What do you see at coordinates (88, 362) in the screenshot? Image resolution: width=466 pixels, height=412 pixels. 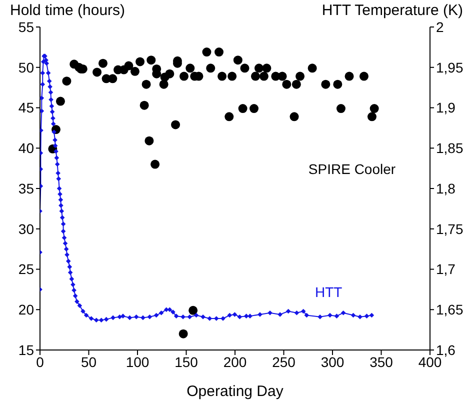 I see `x-tick-label: 50` at bounding box center [88, 362].